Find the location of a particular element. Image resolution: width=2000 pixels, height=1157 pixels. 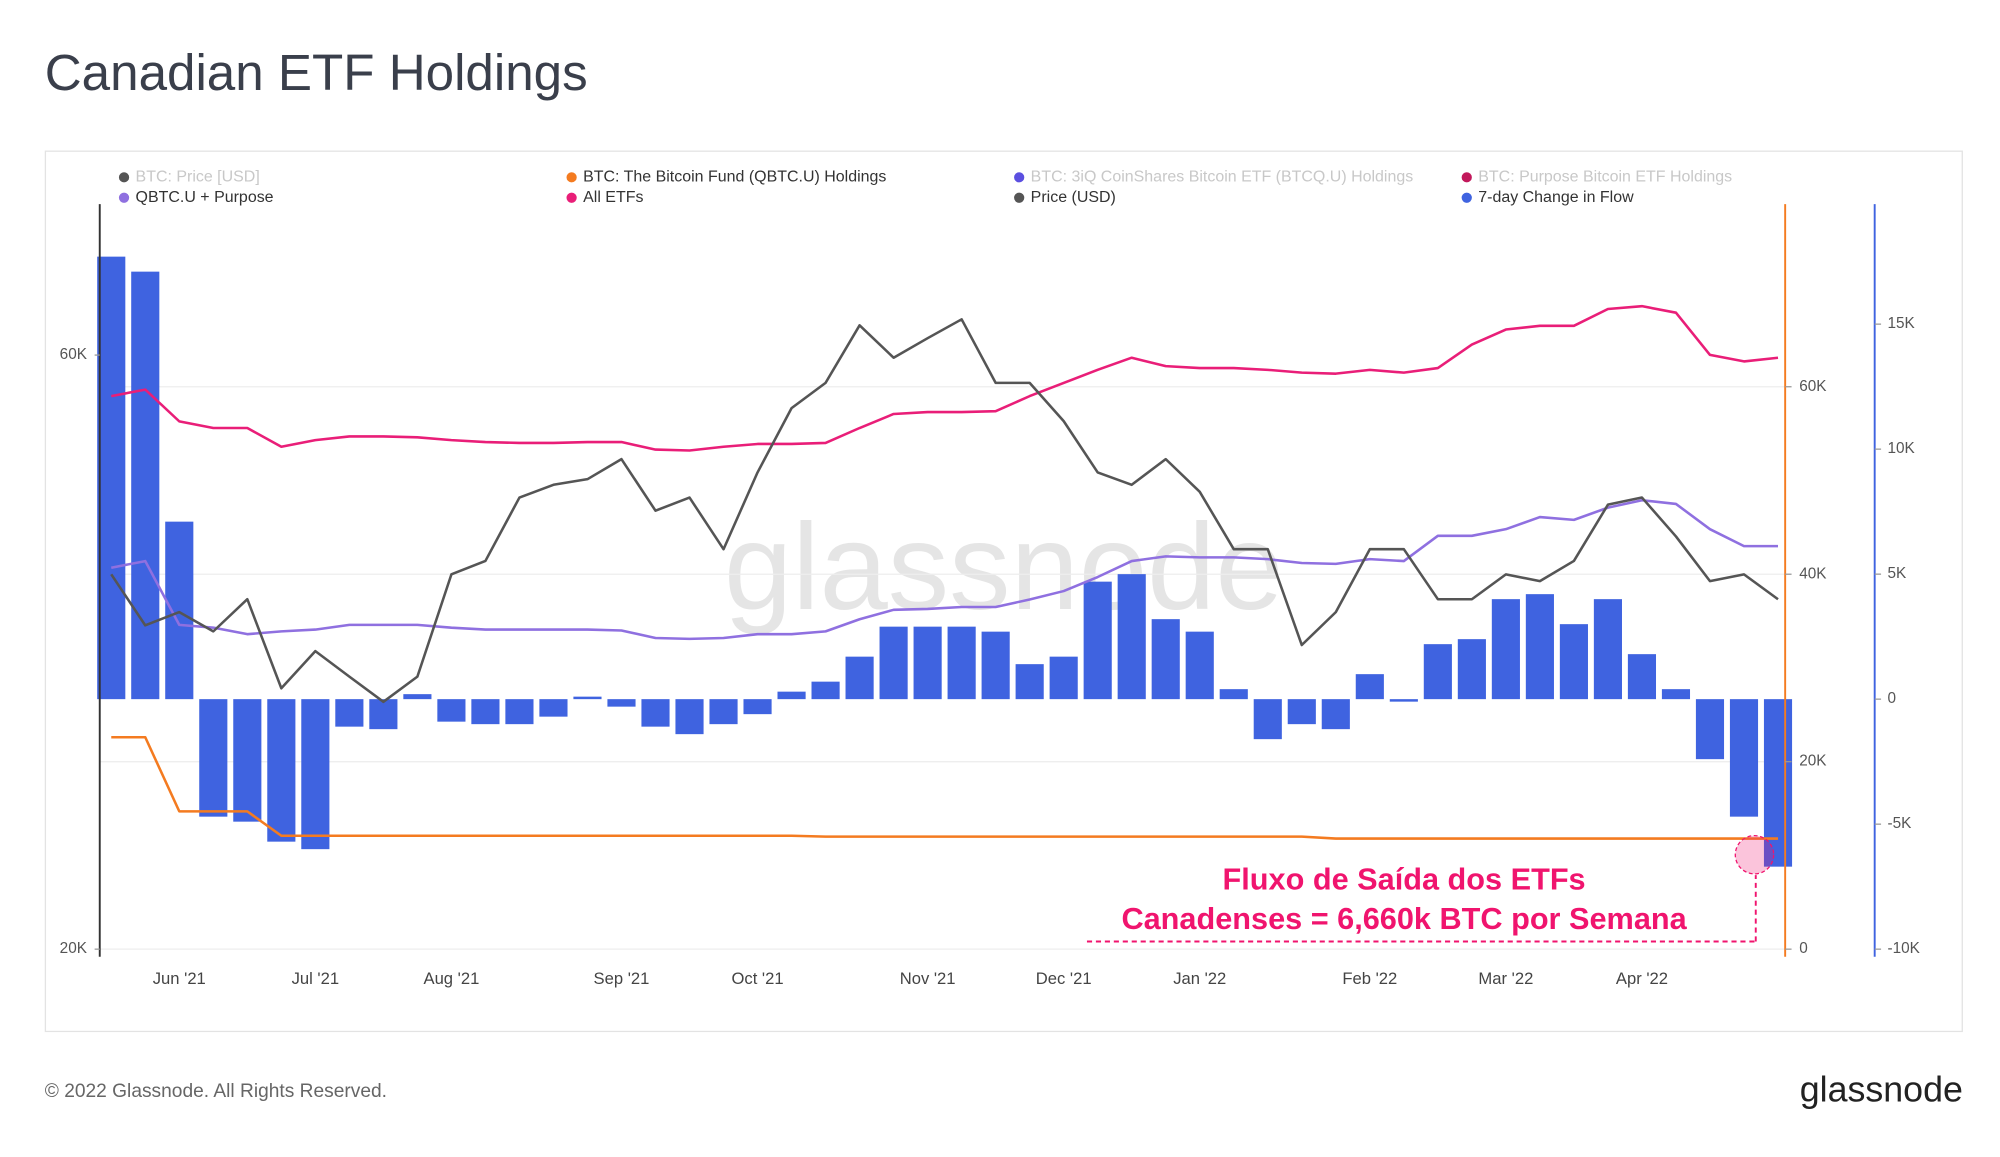

annotation-line: Canadenses = 6,660k BTC por Semana is located at coordinates (1404, 919).